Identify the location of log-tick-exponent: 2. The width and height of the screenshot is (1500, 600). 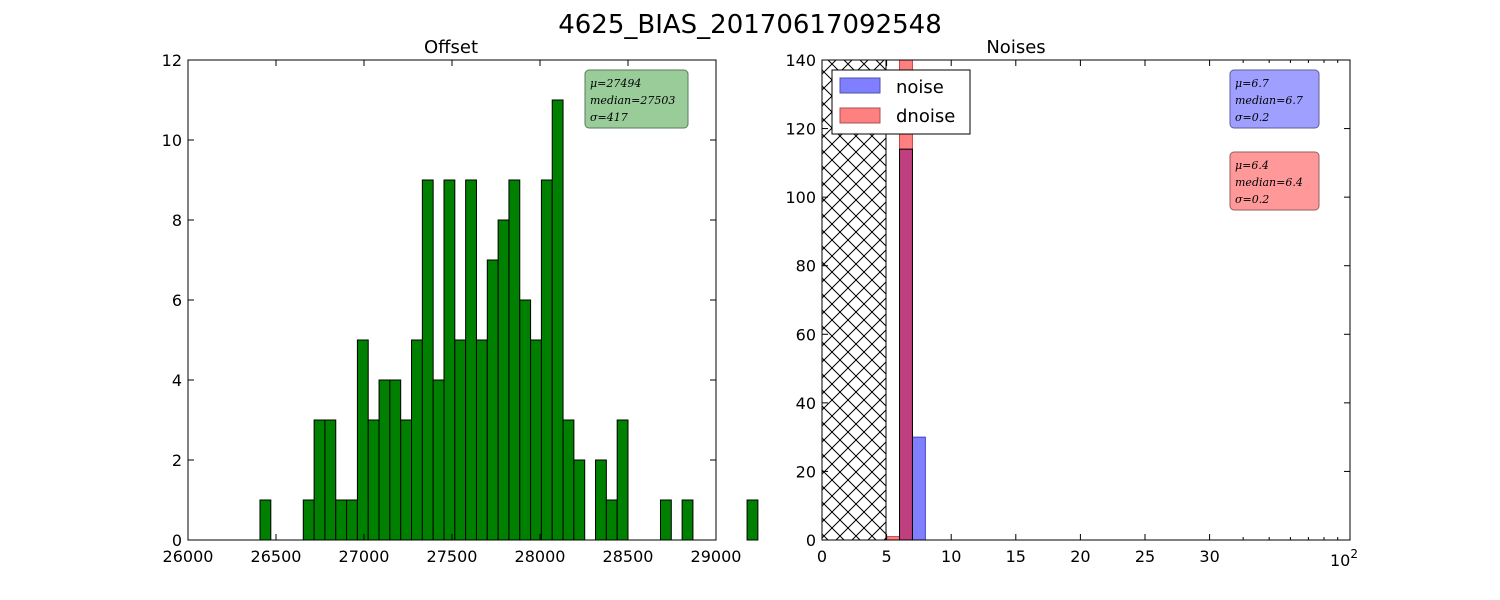
(1354, 554).